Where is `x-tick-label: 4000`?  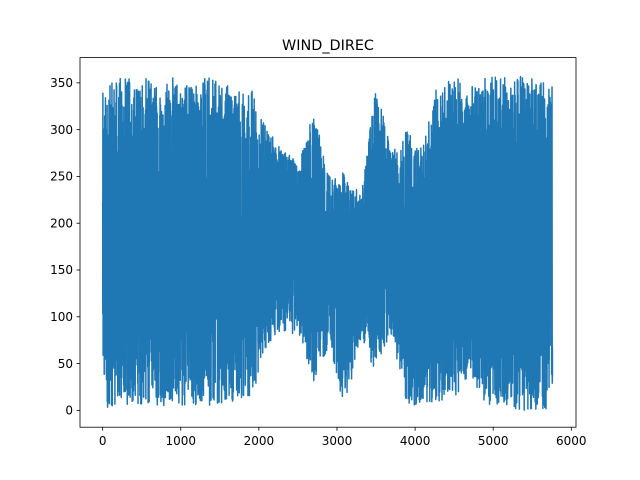 x-tick-label: 4000 is located at coordinates (415, 441).